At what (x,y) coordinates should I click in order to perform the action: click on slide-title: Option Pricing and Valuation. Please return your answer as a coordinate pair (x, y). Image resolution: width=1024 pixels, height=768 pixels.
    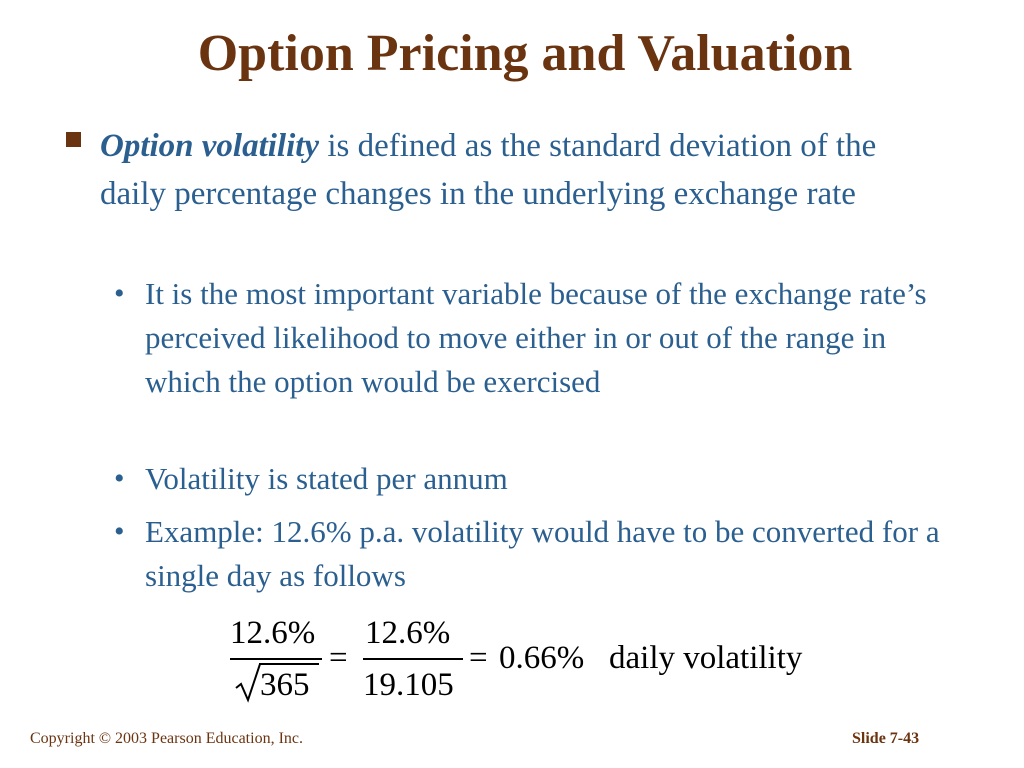
    Looking at the image, I should click on (525, 53).